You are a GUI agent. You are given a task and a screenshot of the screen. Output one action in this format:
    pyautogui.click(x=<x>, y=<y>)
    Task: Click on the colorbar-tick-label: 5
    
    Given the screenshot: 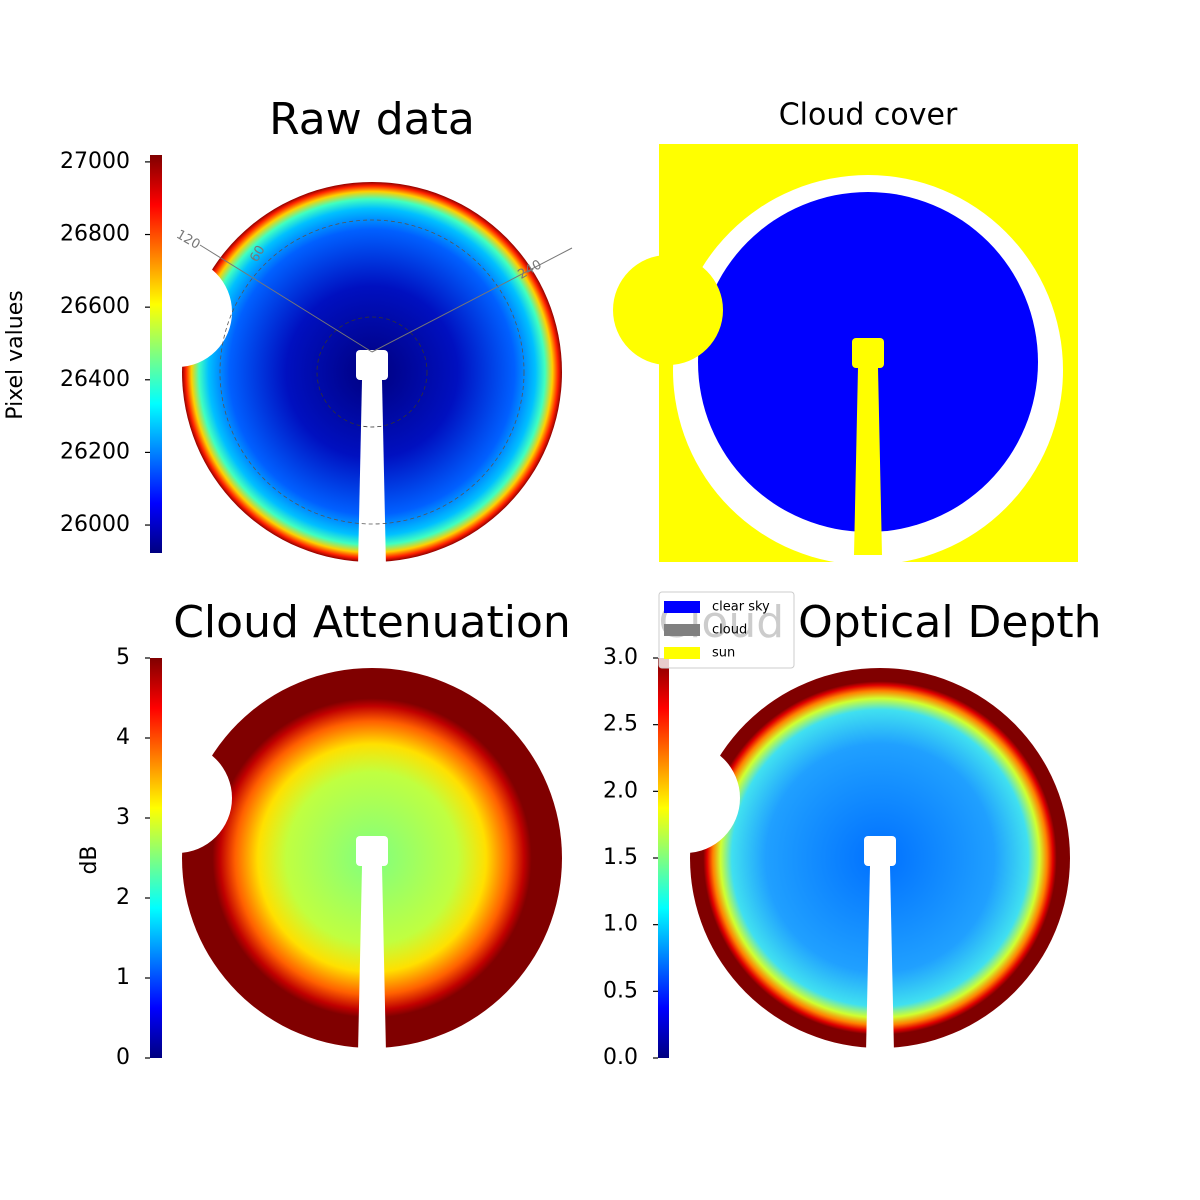 What is the action you would take?
    pyautogui.click(x=123, y=657)
    